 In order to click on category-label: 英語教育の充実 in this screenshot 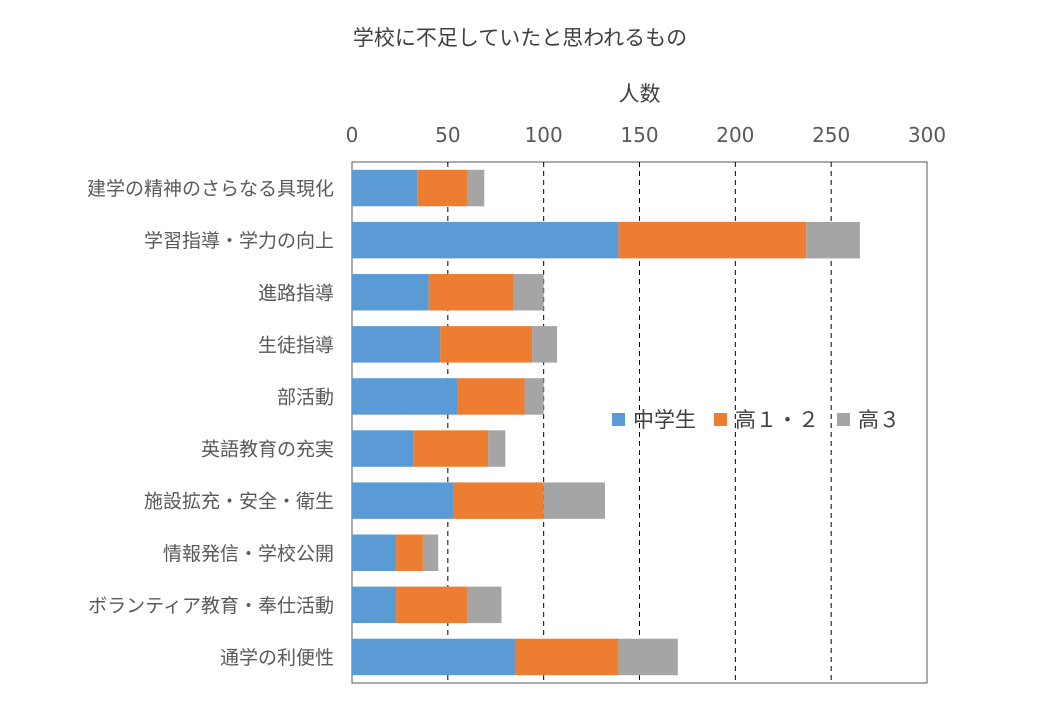, I will do `click(267, 450)`.